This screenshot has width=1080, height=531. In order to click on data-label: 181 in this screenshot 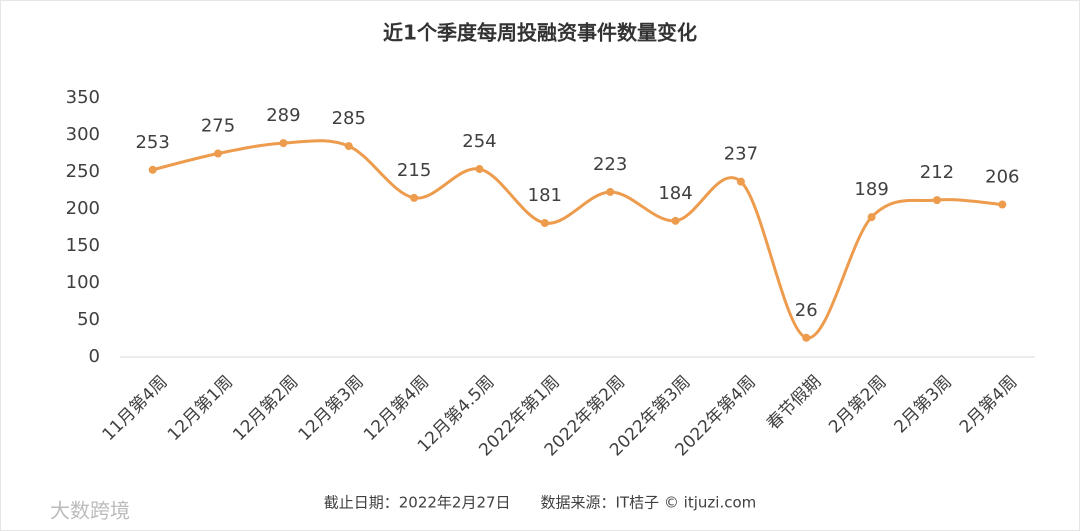, I will do `click(545, 195)`.